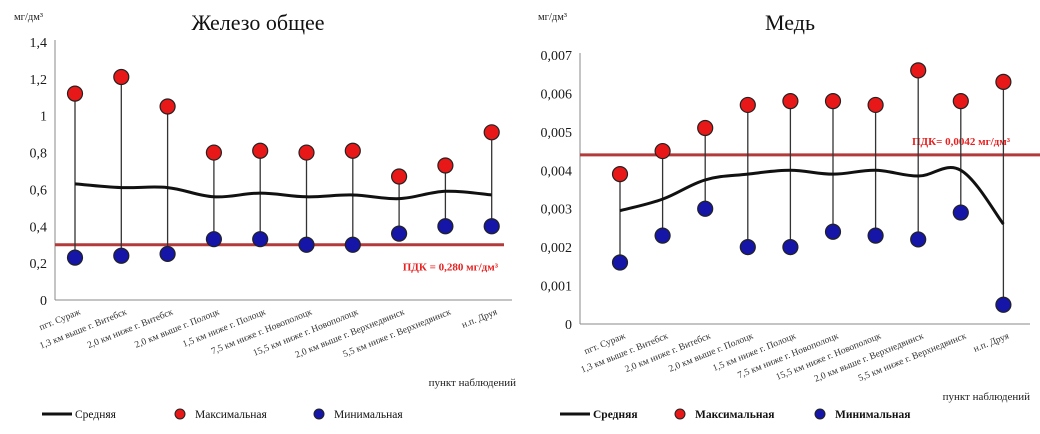 This screenshot has width=1040, height=434. What do you see at coordinates (557, 248) in the screenshot?
I see `y-tick-label: 0,002` at bounding box center [557, 248].